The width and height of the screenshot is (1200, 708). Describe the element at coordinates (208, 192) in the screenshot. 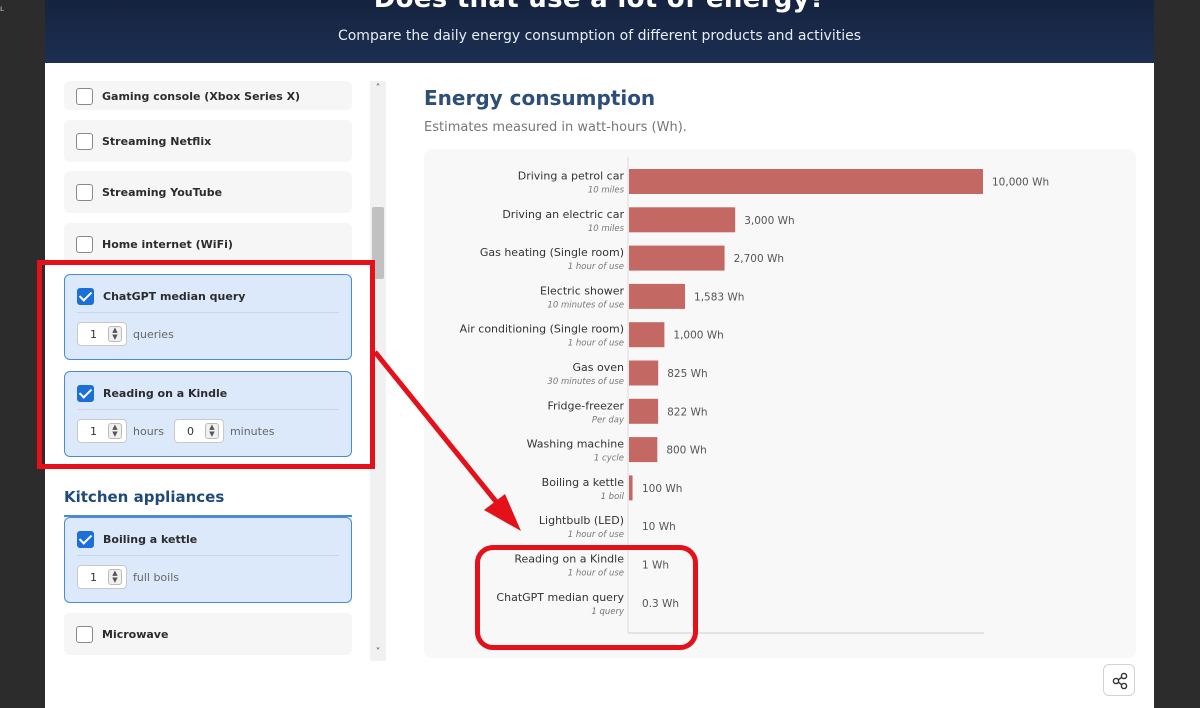

I see `sidebar-item-streaming-youtube: Streaming YouTube` at that location.